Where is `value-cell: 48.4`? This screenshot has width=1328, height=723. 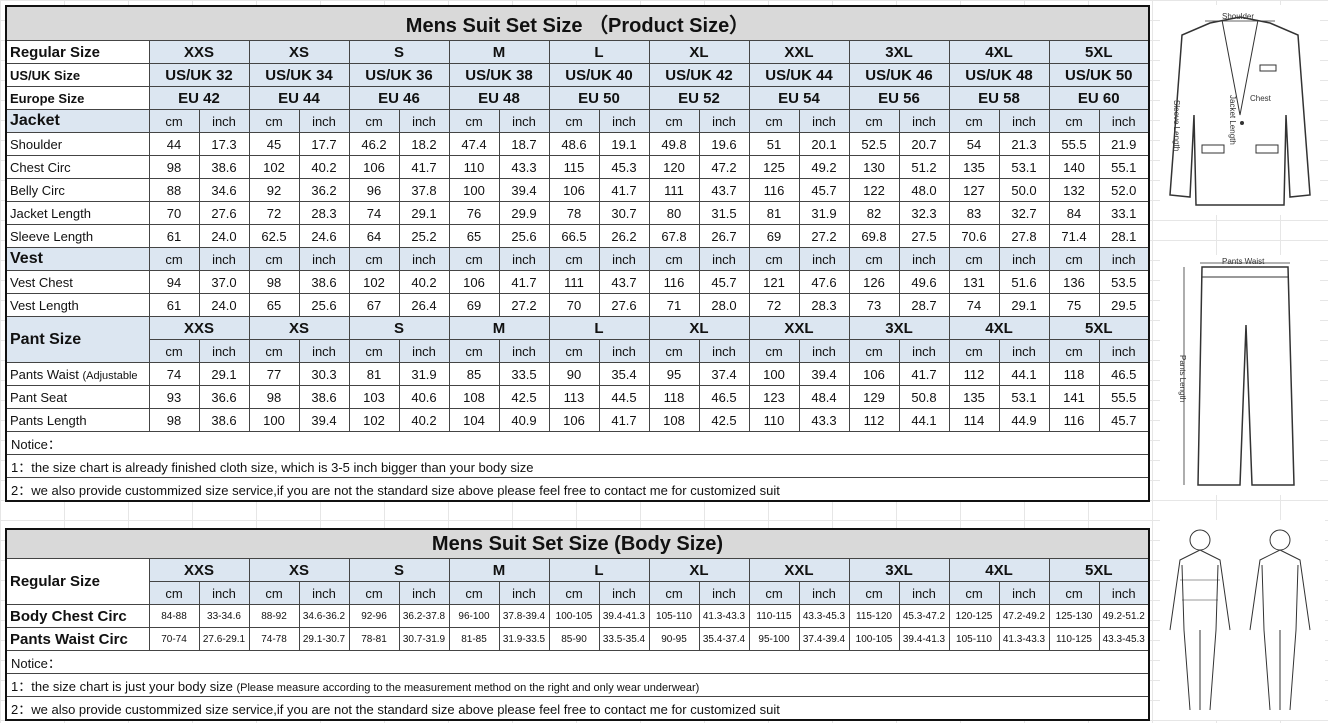 value-cell: 48.4 is located at coordinates (824, 397).